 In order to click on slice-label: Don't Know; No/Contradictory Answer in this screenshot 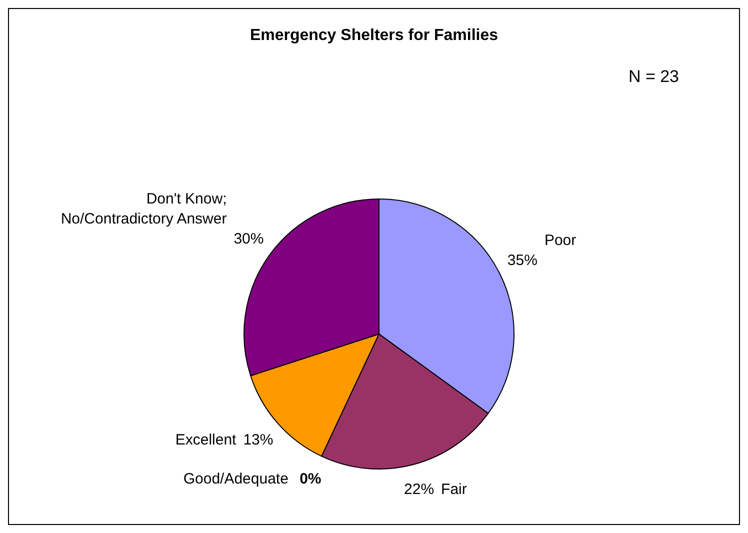, I will do `click(143, 209)`.